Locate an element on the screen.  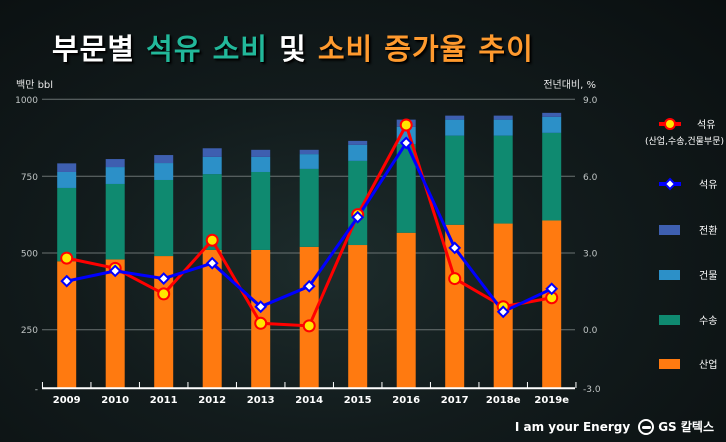
legend-label-oil-sectors: 석유 is located at coordinates (706, 125).